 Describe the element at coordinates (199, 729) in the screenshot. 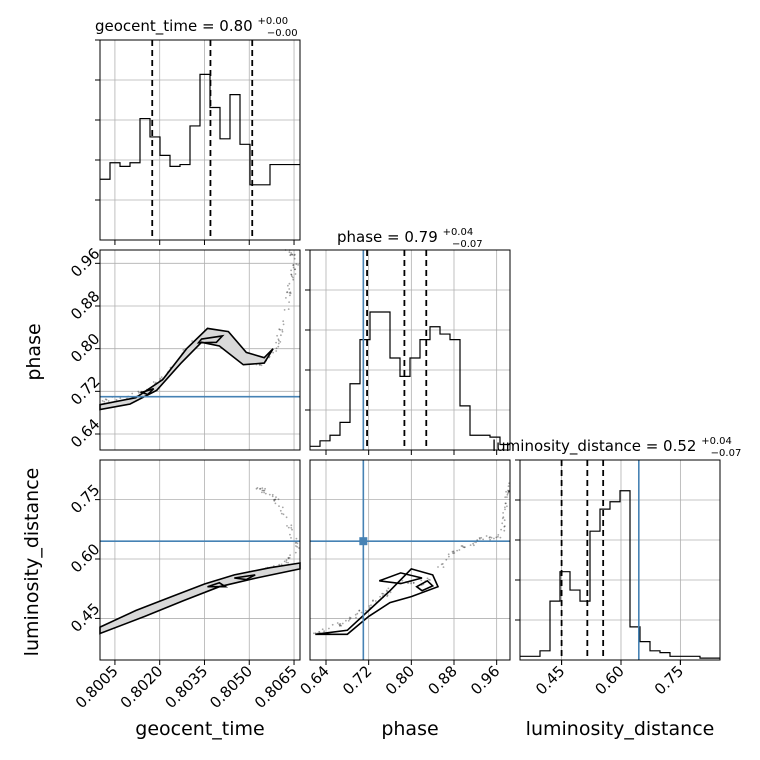

I see `xlabel-geocent-time: geocent_time` at that location.